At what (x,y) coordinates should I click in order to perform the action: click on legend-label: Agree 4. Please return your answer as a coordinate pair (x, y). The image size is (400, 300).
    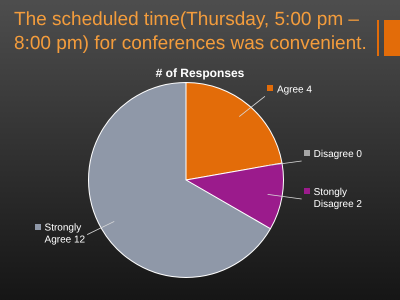
    Looking at the image, I should click on (294, 90).